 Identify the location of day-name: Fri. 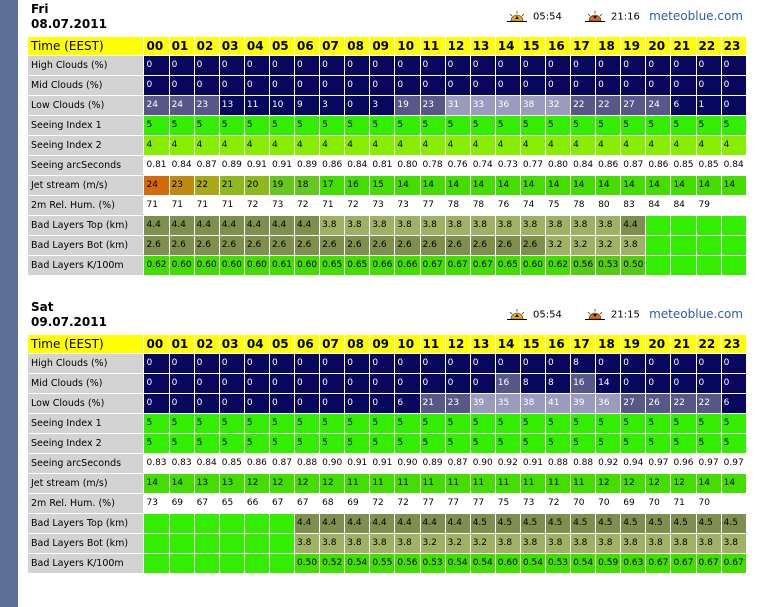
(40, 9).